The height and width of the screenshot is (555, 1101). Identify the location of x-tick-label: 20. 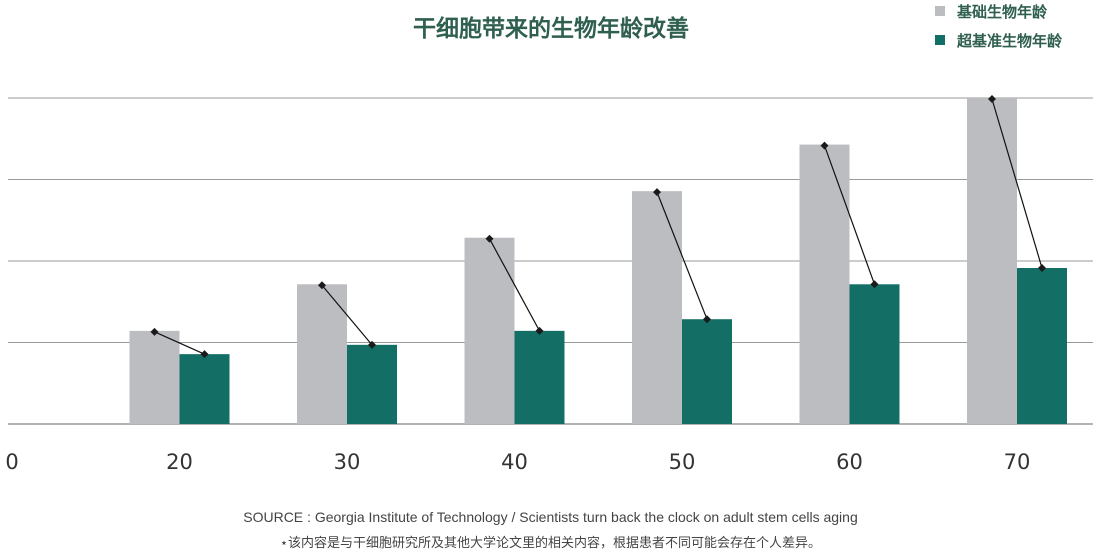
(179, 462).